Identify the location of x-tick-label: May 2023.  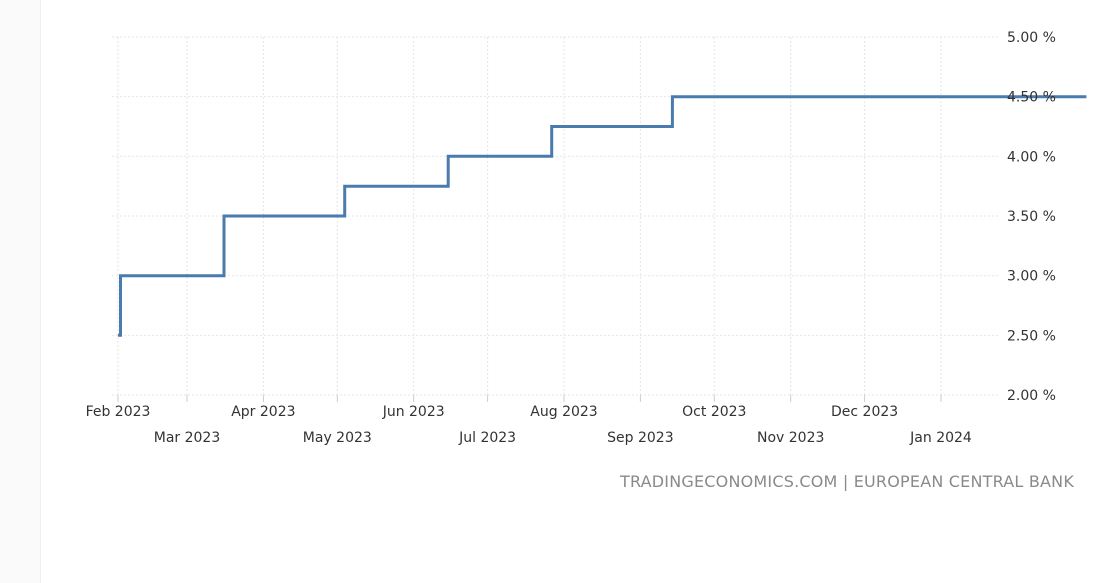
(337, 438).